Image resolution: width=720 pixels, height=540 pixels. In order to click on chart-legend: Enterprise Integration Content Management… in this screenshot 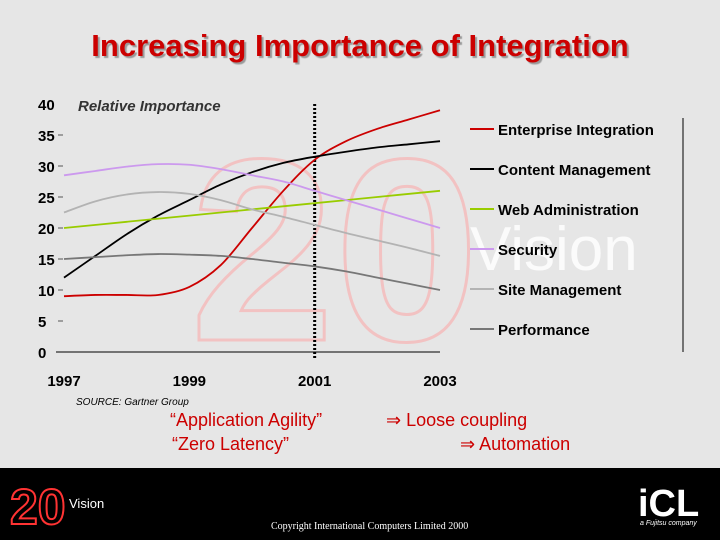, I will do `click(577, 235)`.